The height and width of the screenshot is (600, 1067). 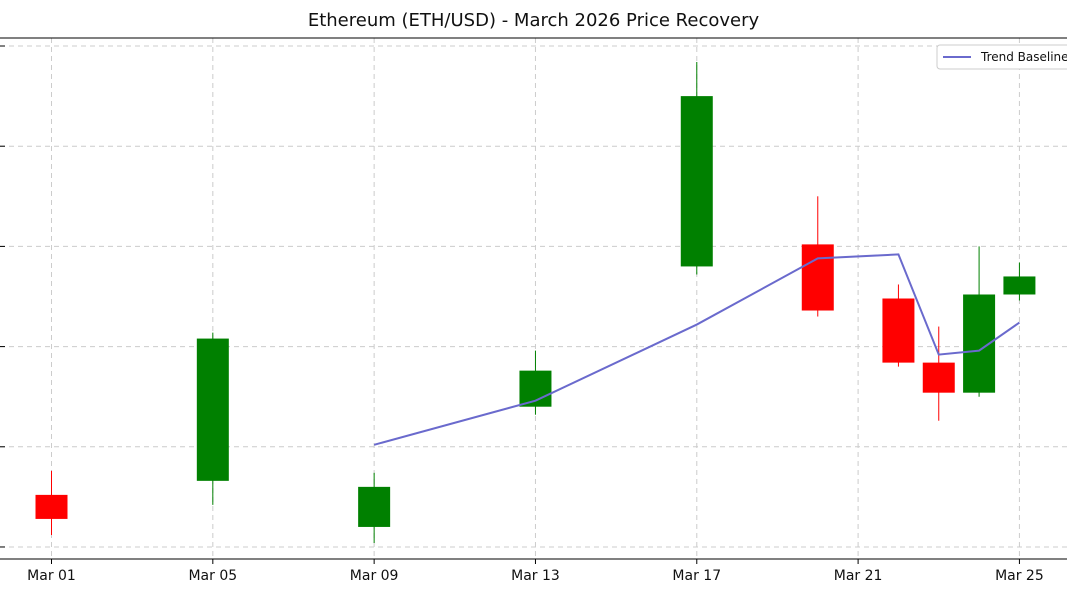 I want to click on legend: Trend Baseline, so click(x=1001, y=57).